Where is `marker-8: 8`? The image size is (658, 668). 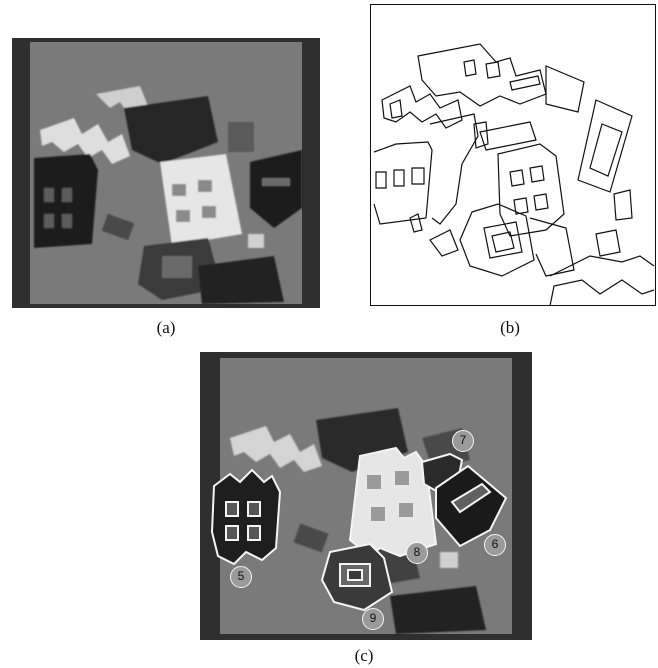 marker-8: 8 is located at coordinates (417, 553).